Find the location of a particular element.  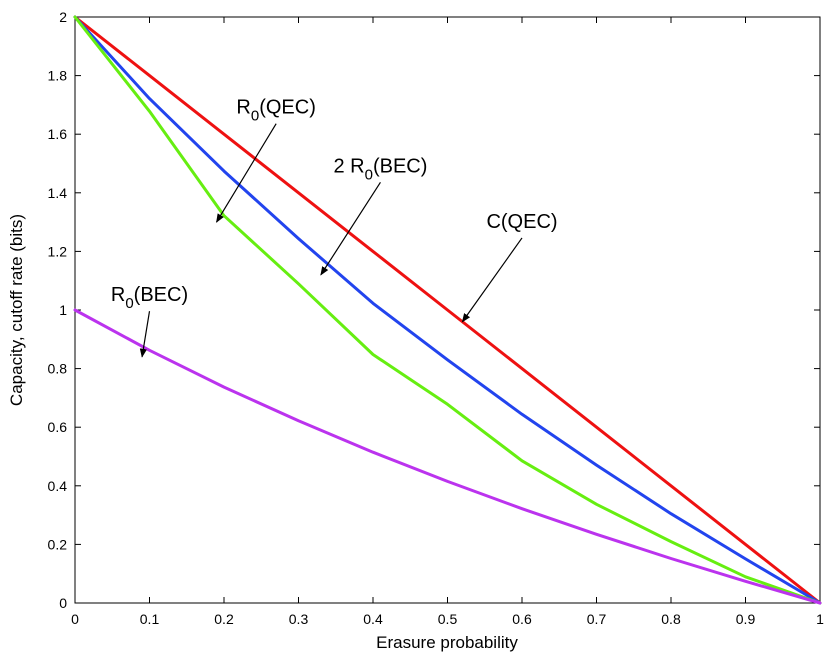

x-tick-label: 0.6 is located at coordinates (522, 619).